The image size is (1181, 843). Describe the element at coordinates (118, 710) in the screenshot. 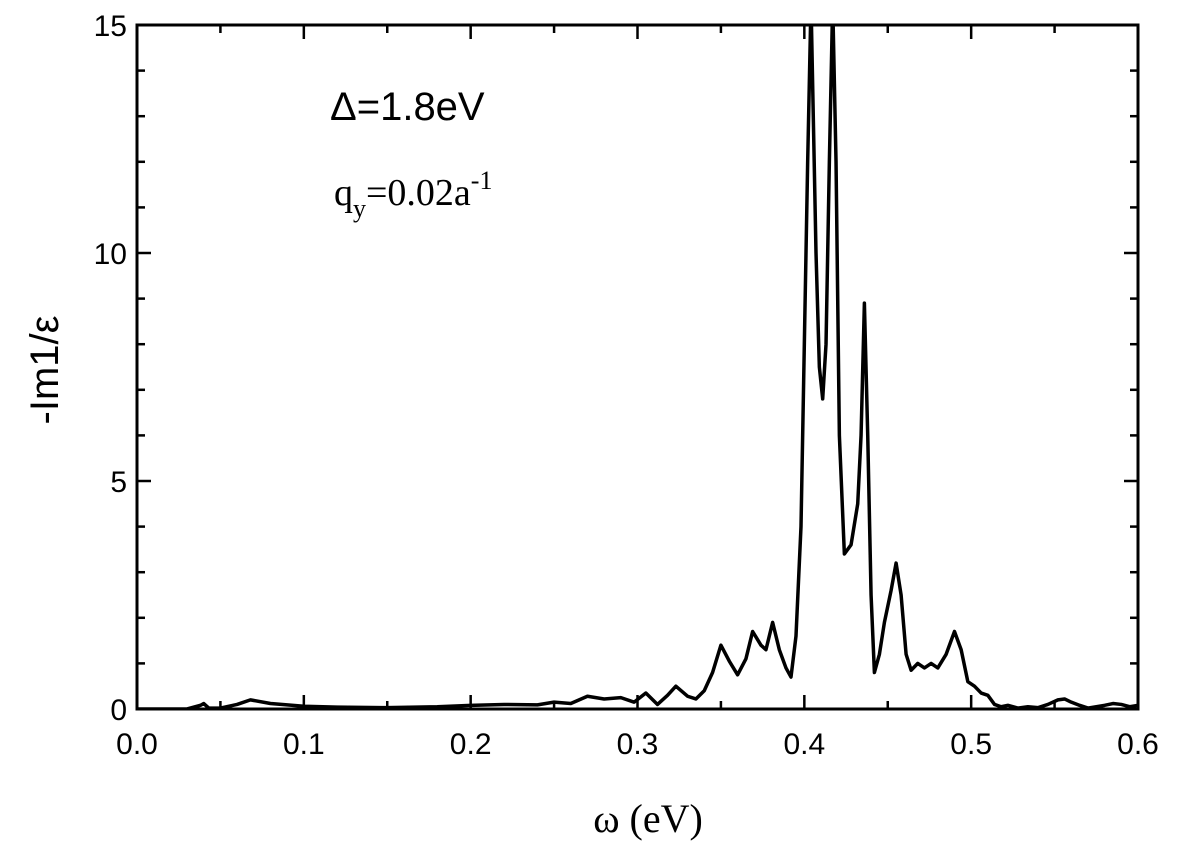

I see `y-tick-label: 0` at that location.